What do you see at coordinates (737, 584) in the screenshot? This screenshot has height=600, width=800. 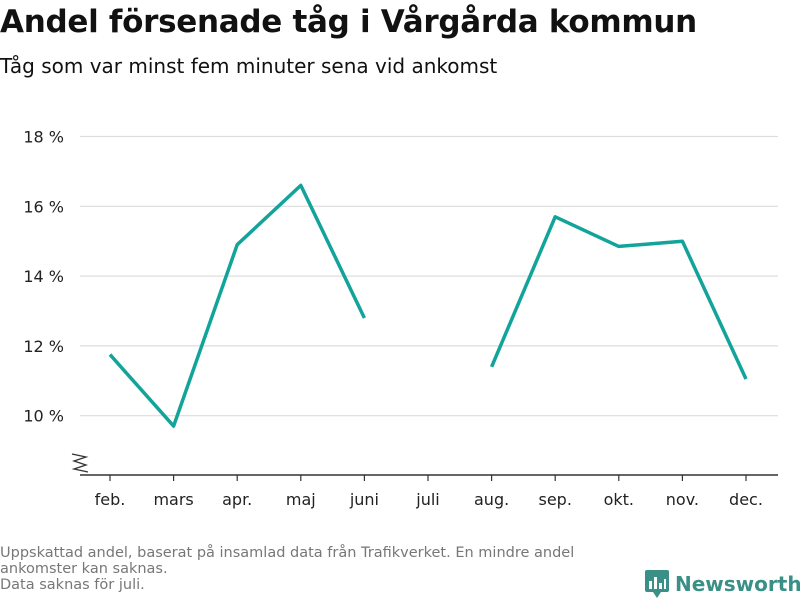 I see `brand-name: Newsworthy` at bounding box center [737, 584].